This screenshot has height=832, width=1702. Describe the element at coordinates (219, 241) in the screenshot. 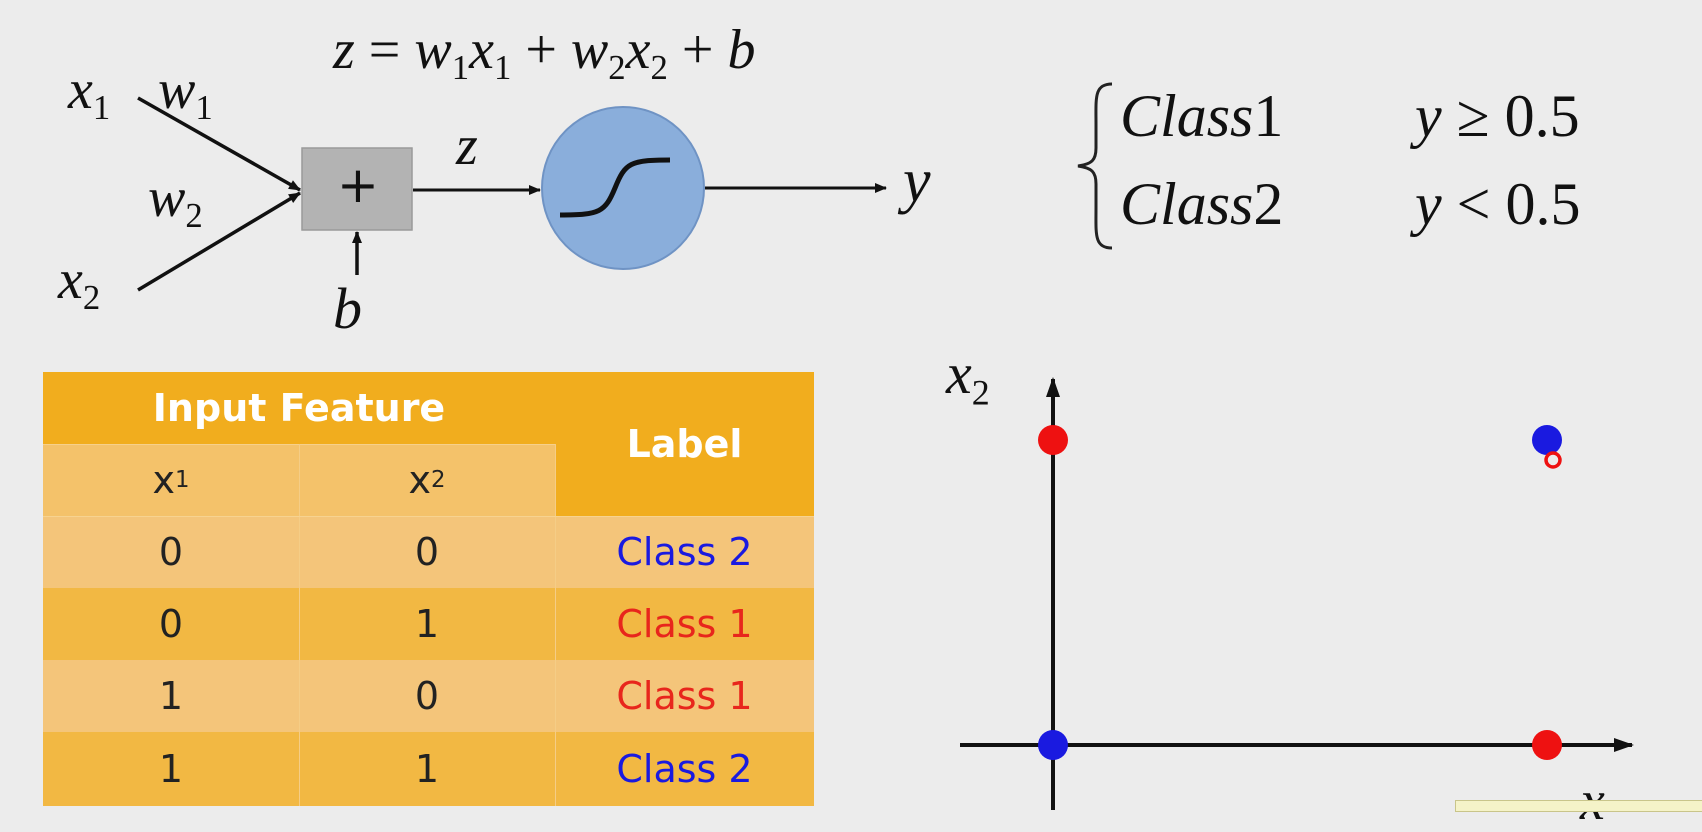

I see `input-x2-line` at that location.